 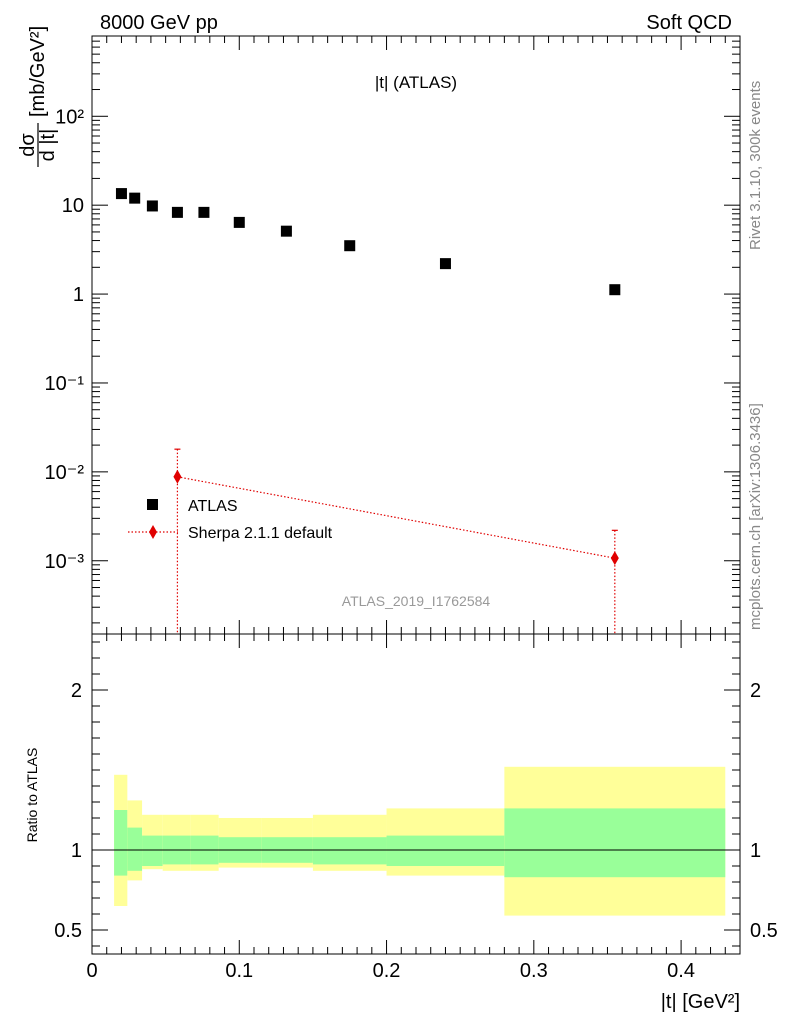 What do you see at coordinates (68, 931) in the screenshot?
I see `ratio-y-tick-label: 0.5` at bounding box center [68, 931].